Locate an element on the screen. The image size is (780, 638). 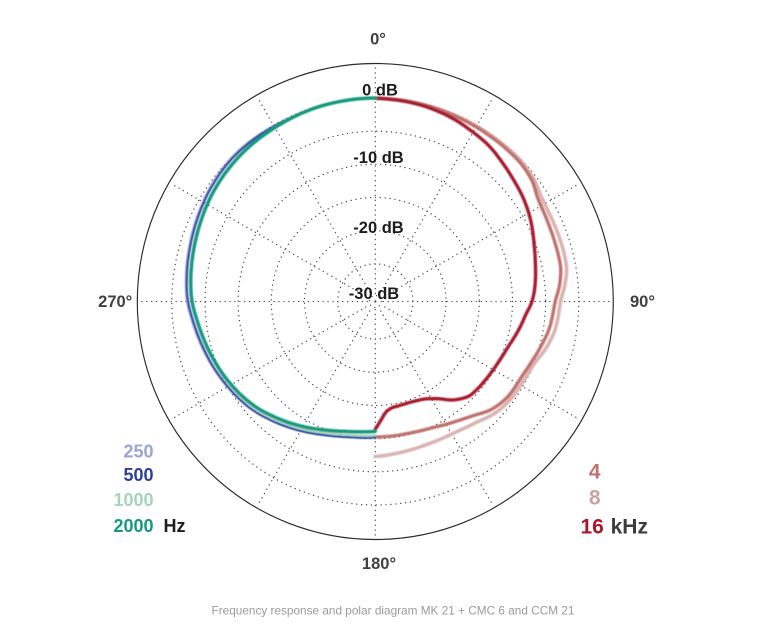
svg-text: 0 dB is located at coordinates (380, 90).